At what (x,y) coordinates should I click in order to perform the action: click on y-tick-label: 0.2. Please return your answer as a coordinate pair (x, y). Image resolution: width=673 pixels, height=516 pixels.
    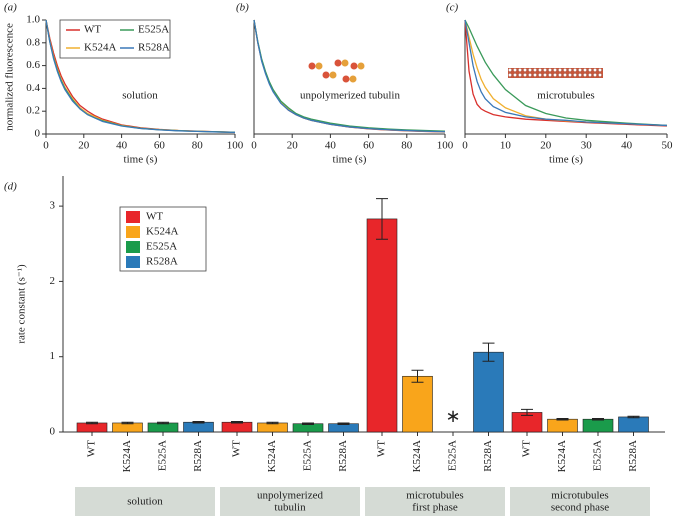
    Looking at the image, I should click on (33, 111).